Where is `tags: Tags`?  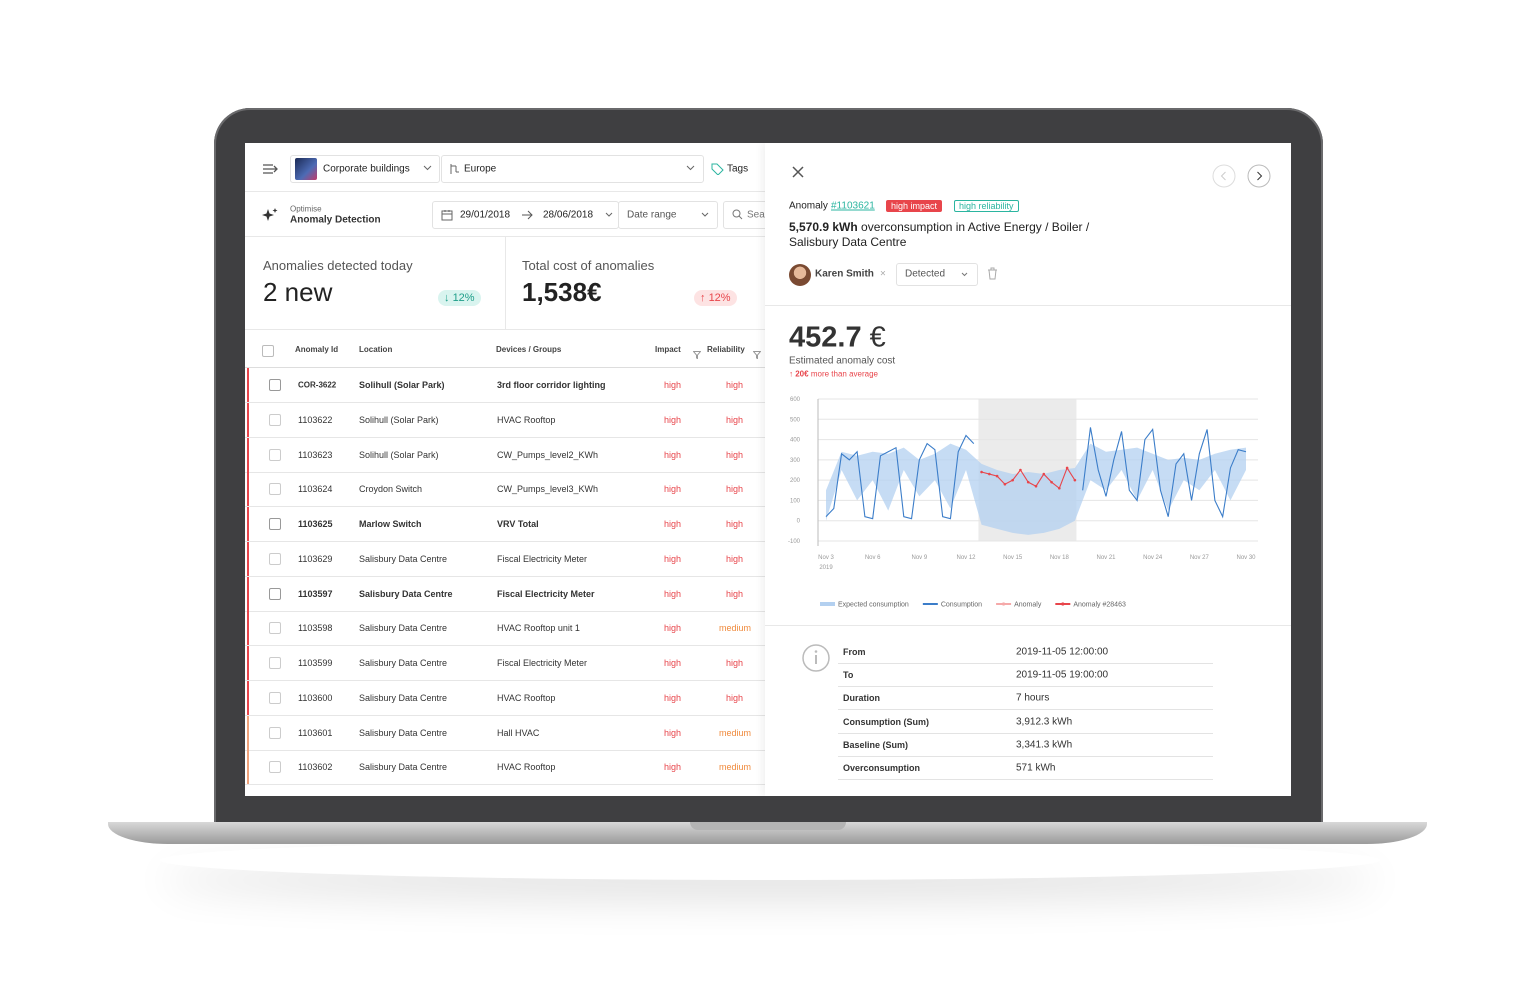 tags: Tags is located at coordinates (738, 169).